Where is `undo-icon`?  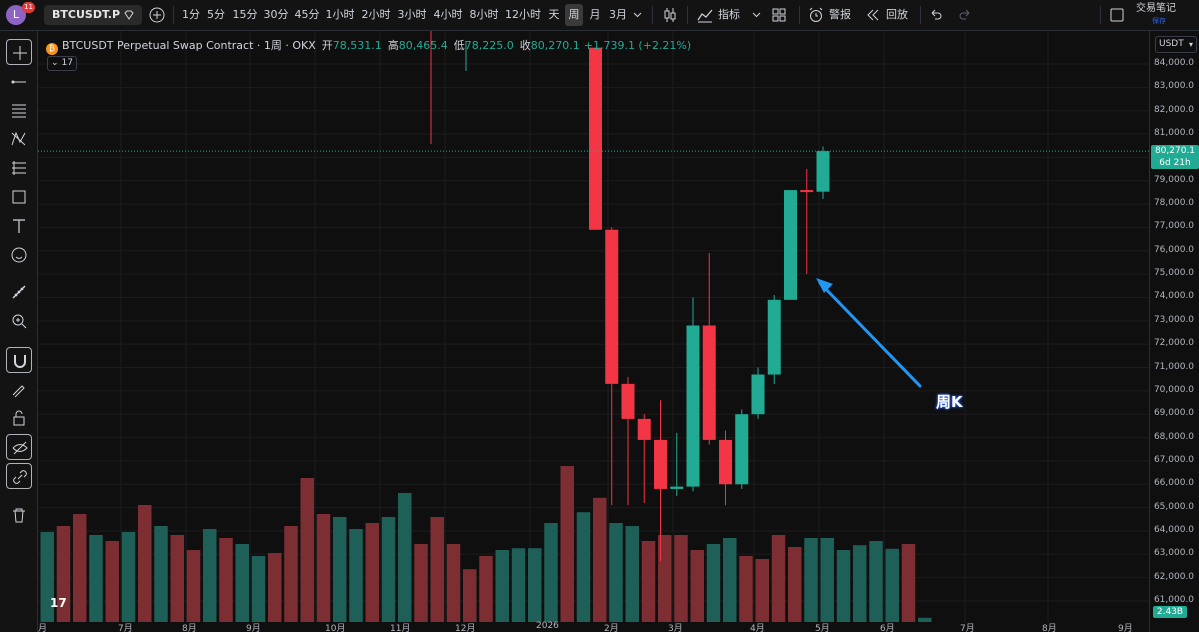
undo-icon is located at coordinates (936, 15).